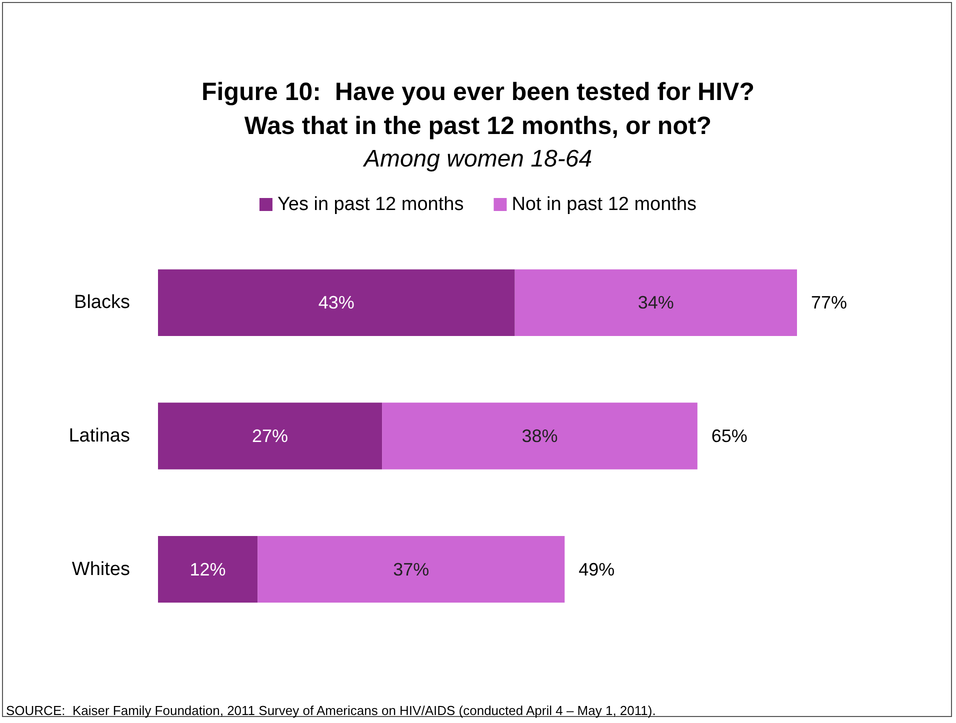  Describe the element at coordinates (370, 204) in the screenshot. I see `legend-label: Yes in past 12 months` at that location.